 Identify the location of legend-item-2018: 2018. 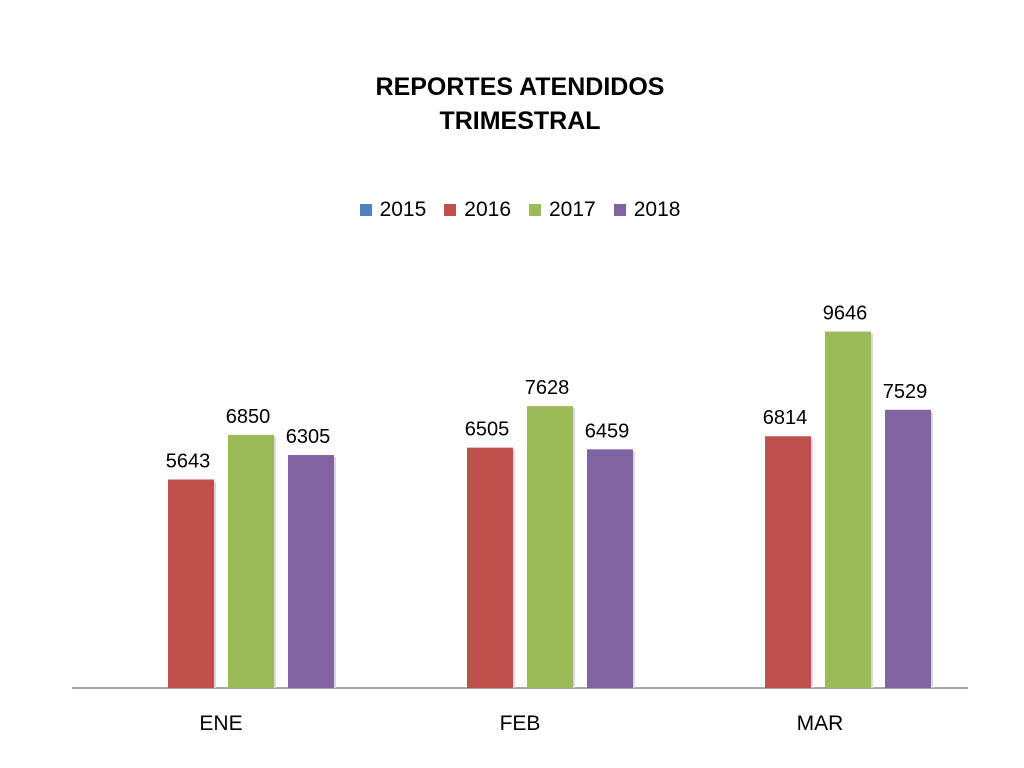
(647, 210).